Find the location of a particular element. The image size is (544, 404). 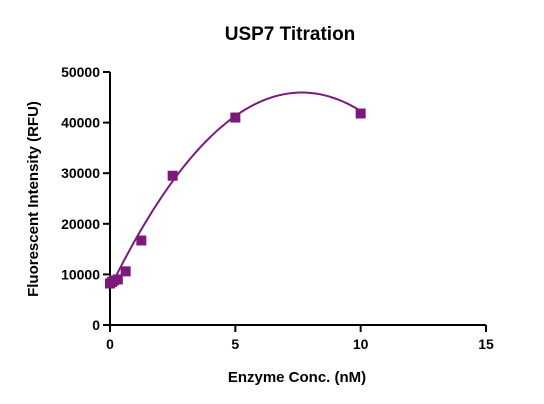

x-tick-label: 15 is located at coordinates (486, 344).